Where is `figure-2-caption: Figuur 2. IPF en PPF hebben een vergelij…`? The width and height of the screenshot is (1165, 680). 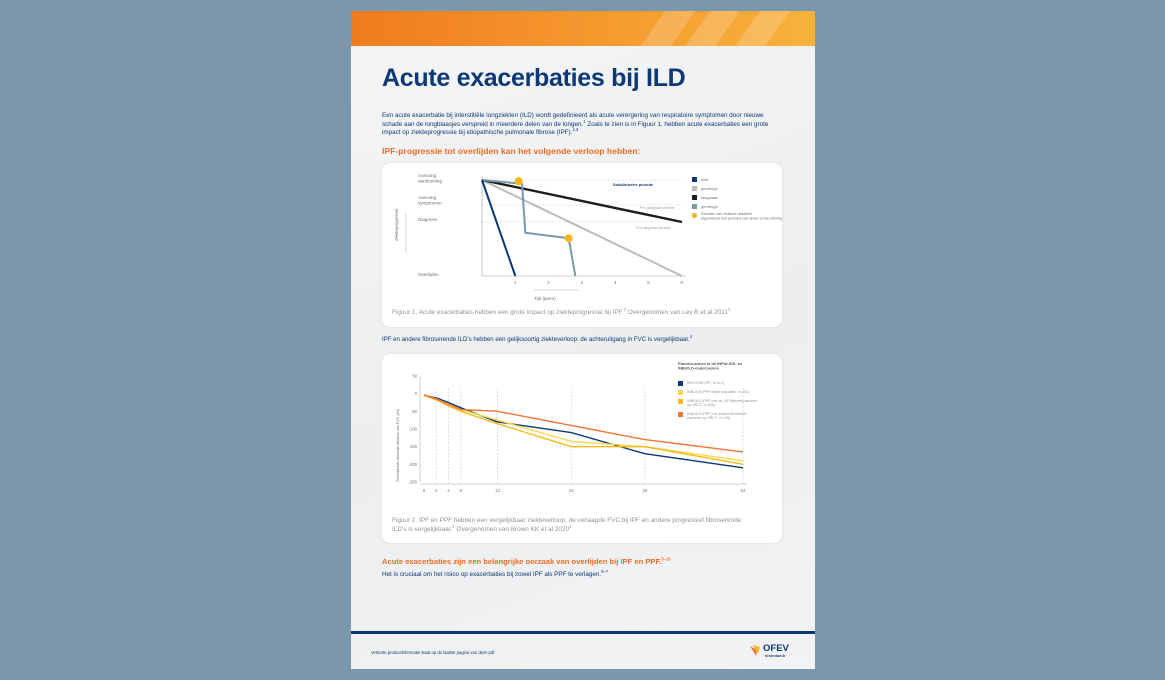 figure-2-caption: Figuur 2. IPF en PPF hebben een vergelij… is located at coordinates (567, 525).